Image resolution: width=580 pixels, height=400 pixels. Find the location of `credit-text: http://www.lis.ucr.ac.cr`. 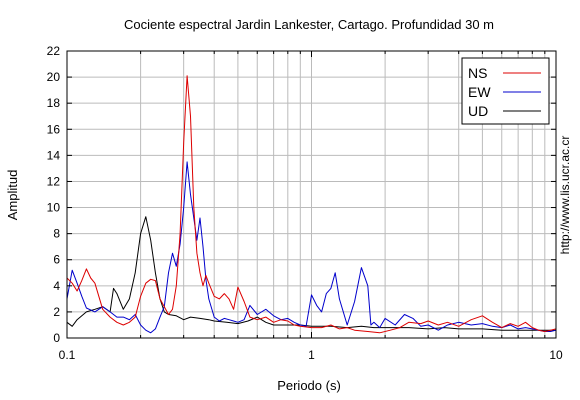

credit-text: http://www.lis.ucr.ac.cr is located at coordinates (565, 195).